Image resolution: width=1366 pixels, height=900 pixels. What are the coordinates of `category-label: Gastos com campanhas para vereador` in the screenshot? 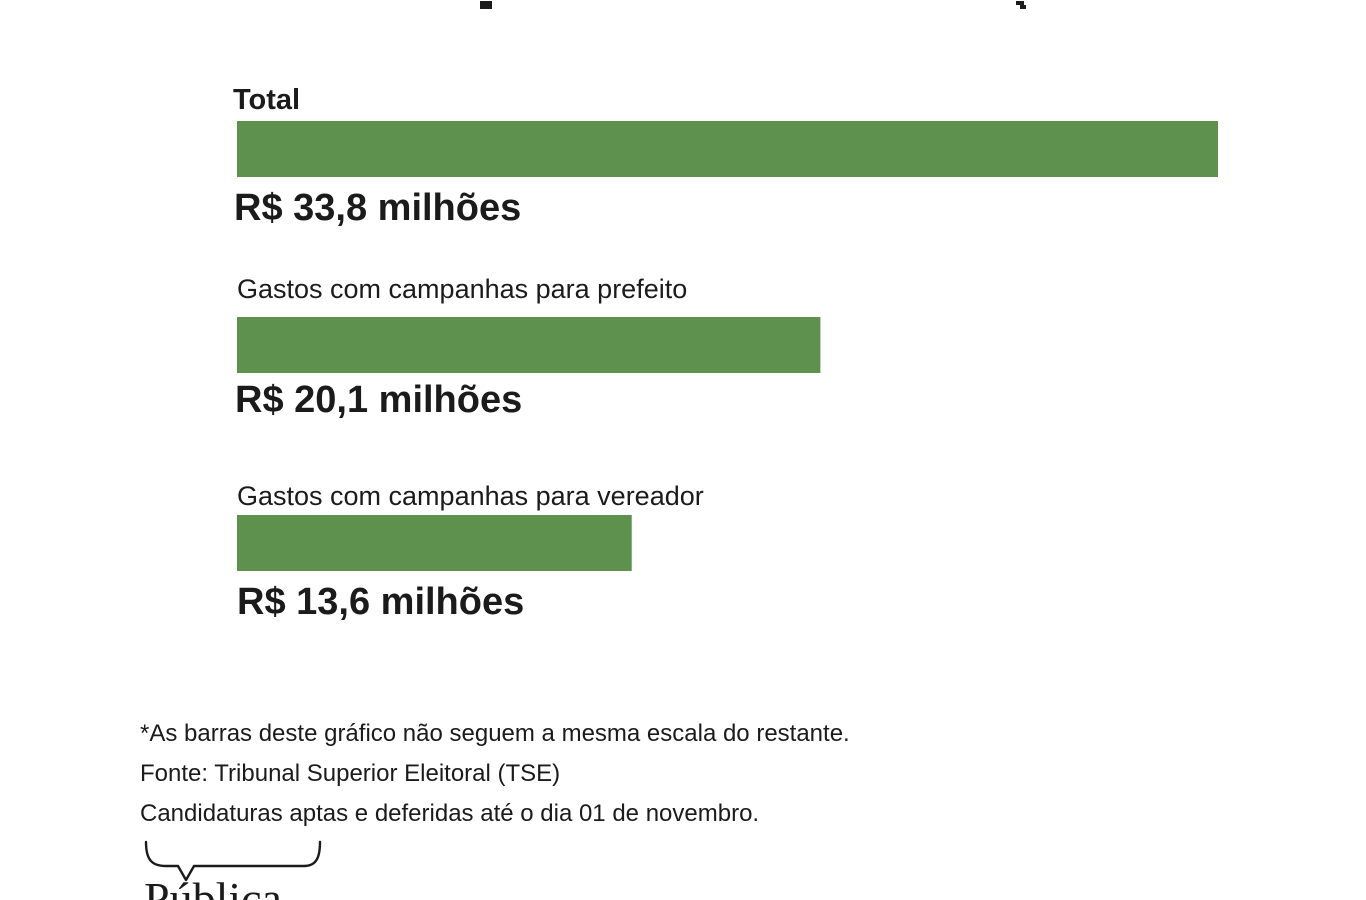 It's located at (470, 496).